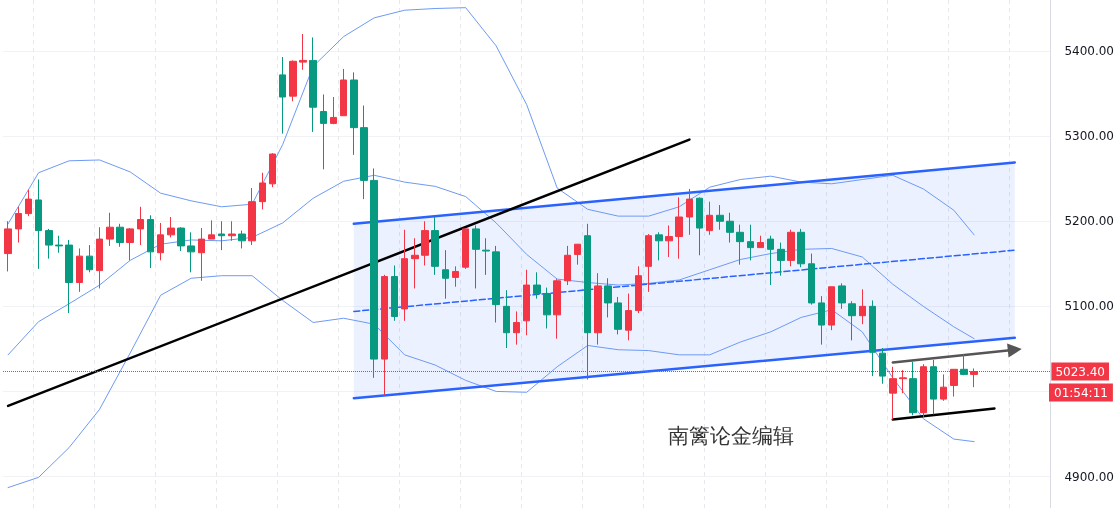 The image size is (1117, 508). What do you see at coordinates (1089, 476) in the screenshot?
I see `y-tick-label: 4900.00` at bounding box center [1089, 476].